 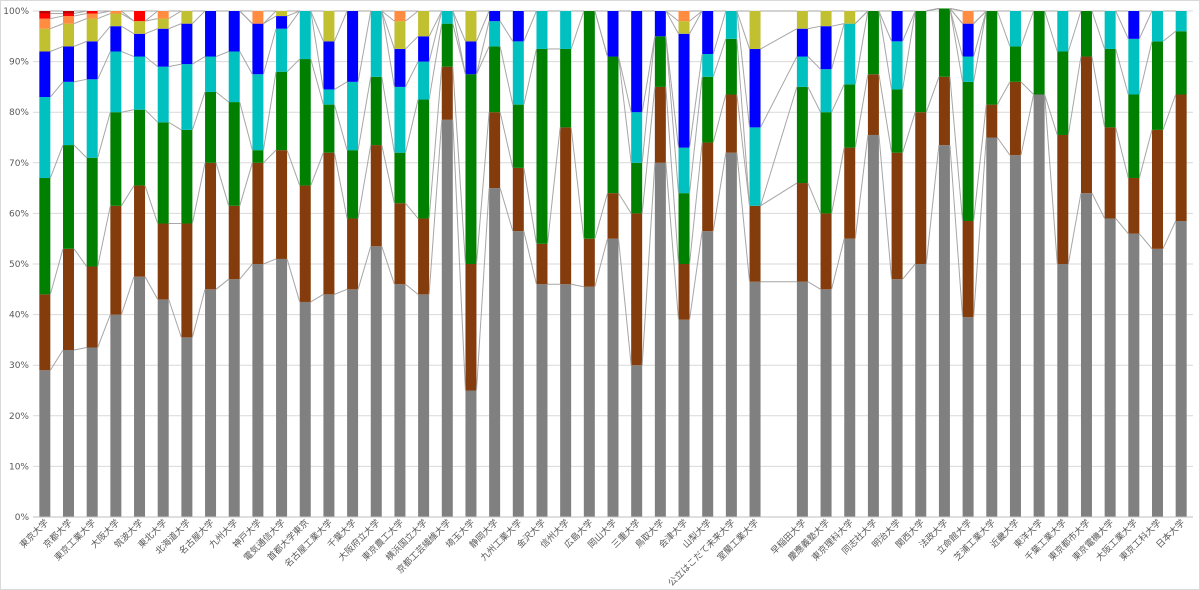 What do you see at coordinates (19, 113) in the screenshot?
I see `y-tick-label: 80%` at bounding box center [19, 113].